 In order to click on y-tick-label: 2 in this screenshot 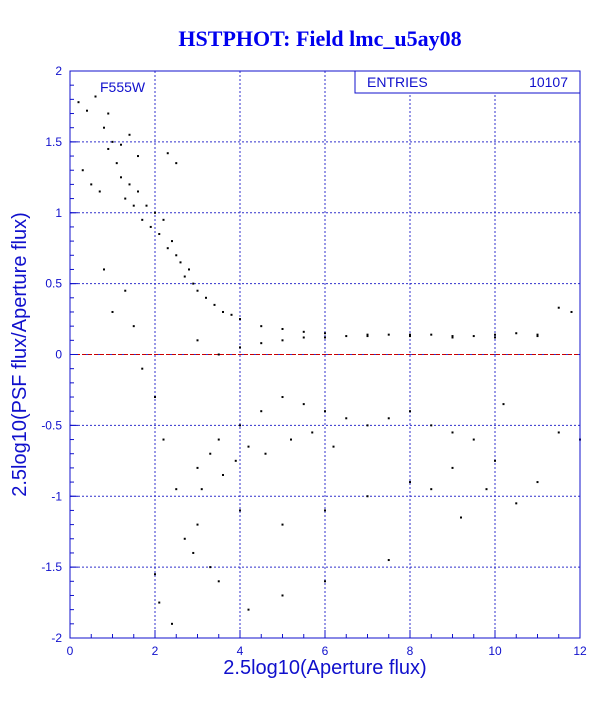, I will do `click(58, 71)`.